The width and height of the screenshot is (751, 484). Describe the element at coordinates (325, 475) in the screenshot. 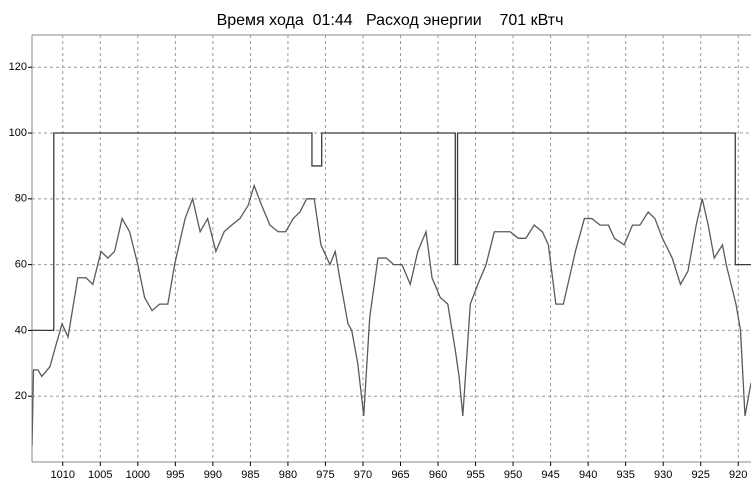

I see `x-tick-label: 975` at that location.